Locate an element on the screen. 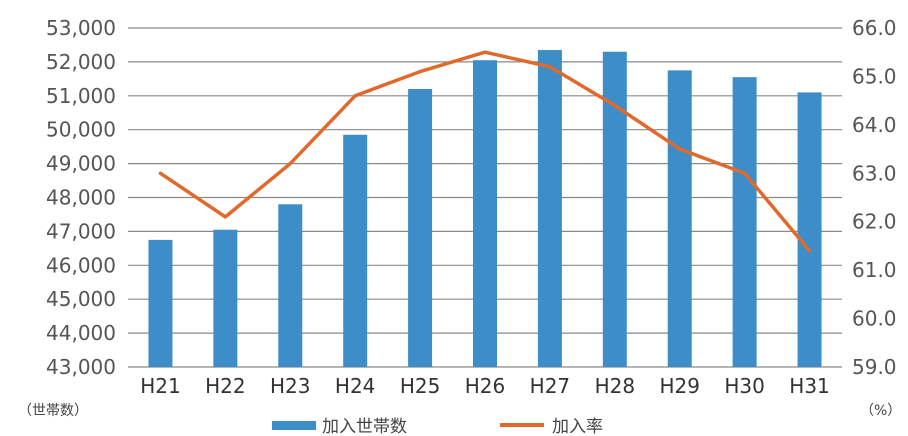 Image resolution: width=908 pixels, height=436 pixels. legend: 加入世帯数 加入率 is located at coordinates (437, 426).